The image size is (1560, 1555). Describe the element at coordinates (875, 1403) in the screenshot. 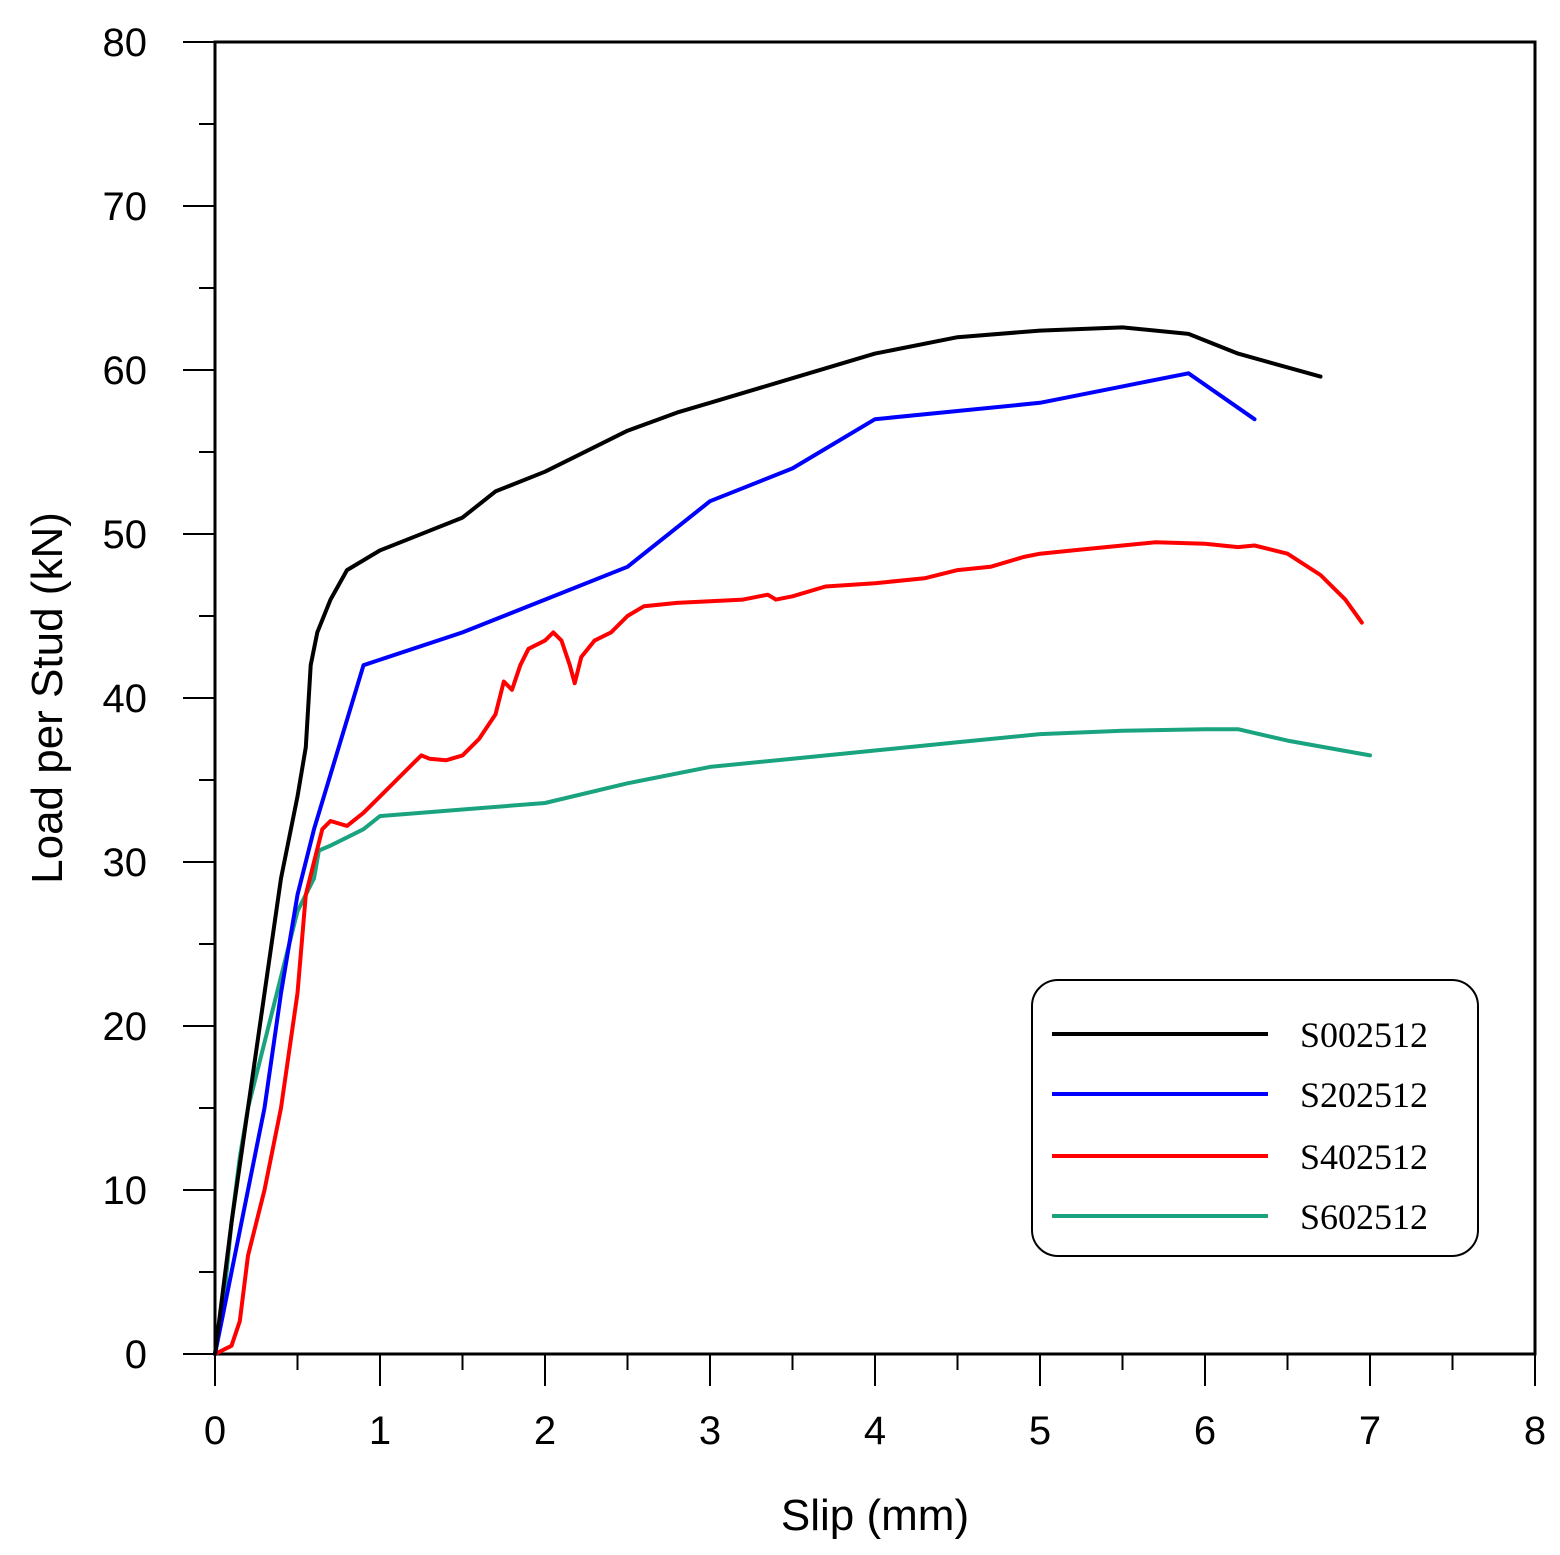

I see `x-axis: 0 1 2 3 4 5 6 7 8` at that location.